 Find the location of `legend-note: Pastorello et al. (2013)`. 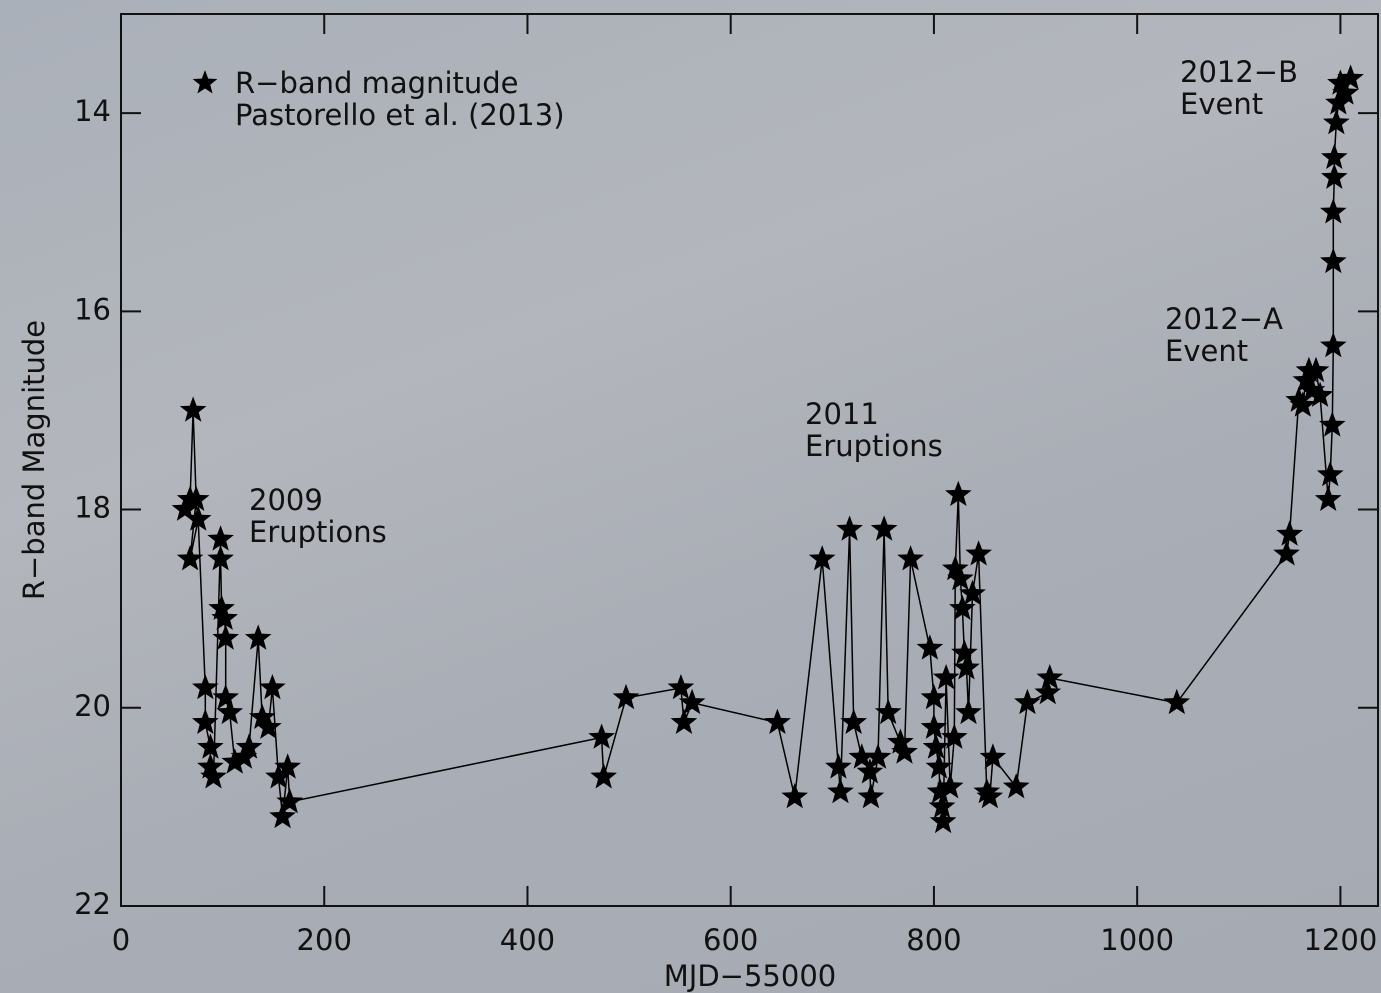

legend-note: Pastorello et al. (2013) is located at coordinates (400, 115).